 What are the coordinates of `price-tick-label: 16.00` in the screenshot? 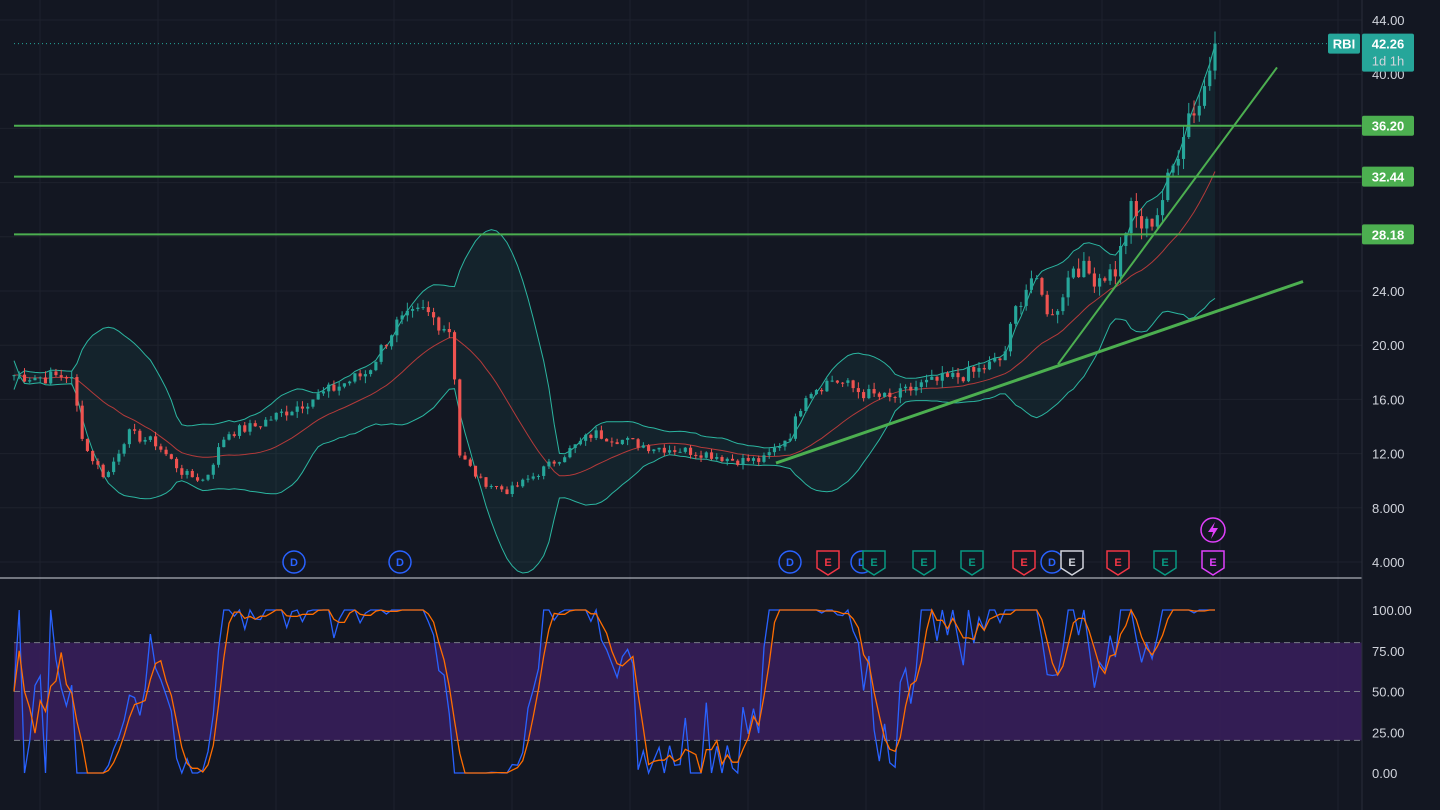 It's located at (1388, 399).